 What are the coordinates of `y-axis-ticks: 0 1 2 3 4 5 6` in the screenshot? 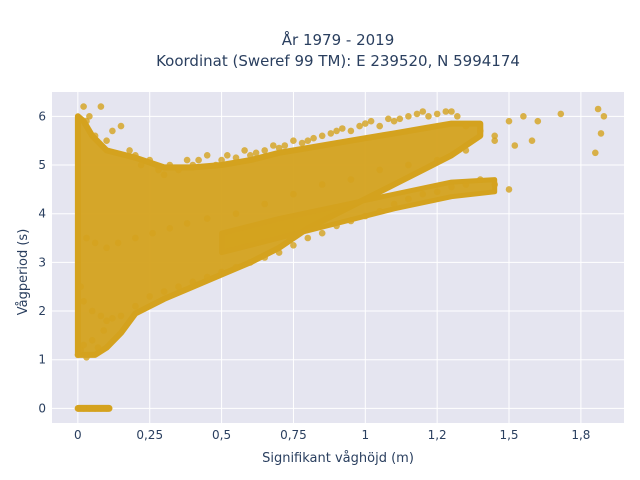 It's located at (42, 262).